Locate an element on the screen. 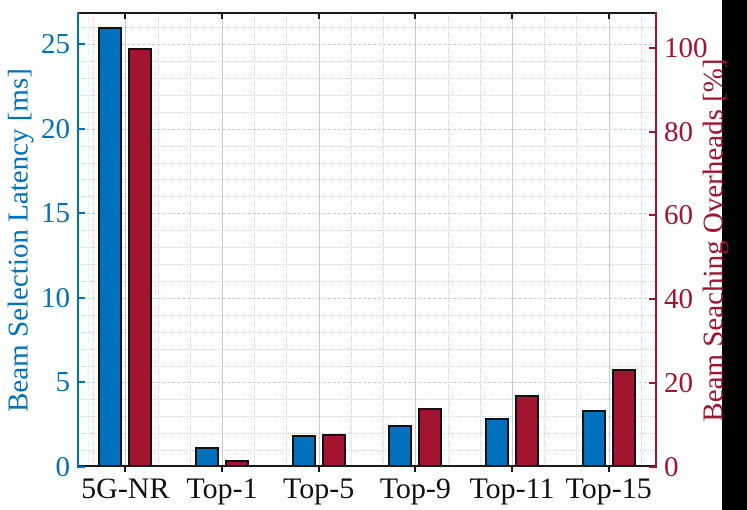 The height and width of the screenshot is (510, 747). category-label-Top-9: Top-9 is located at coordinates (415, 488).